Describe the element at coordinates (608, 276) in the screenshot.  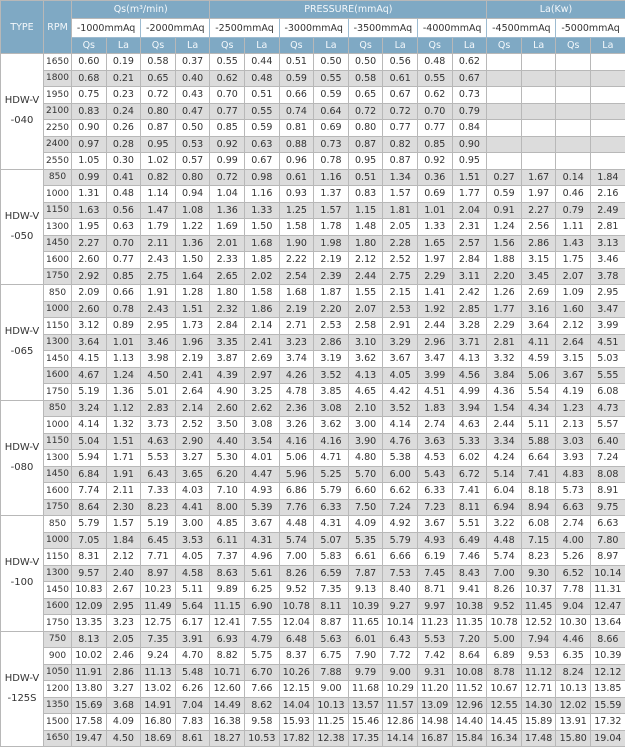
I see `la-cell: 3.78` at that location.